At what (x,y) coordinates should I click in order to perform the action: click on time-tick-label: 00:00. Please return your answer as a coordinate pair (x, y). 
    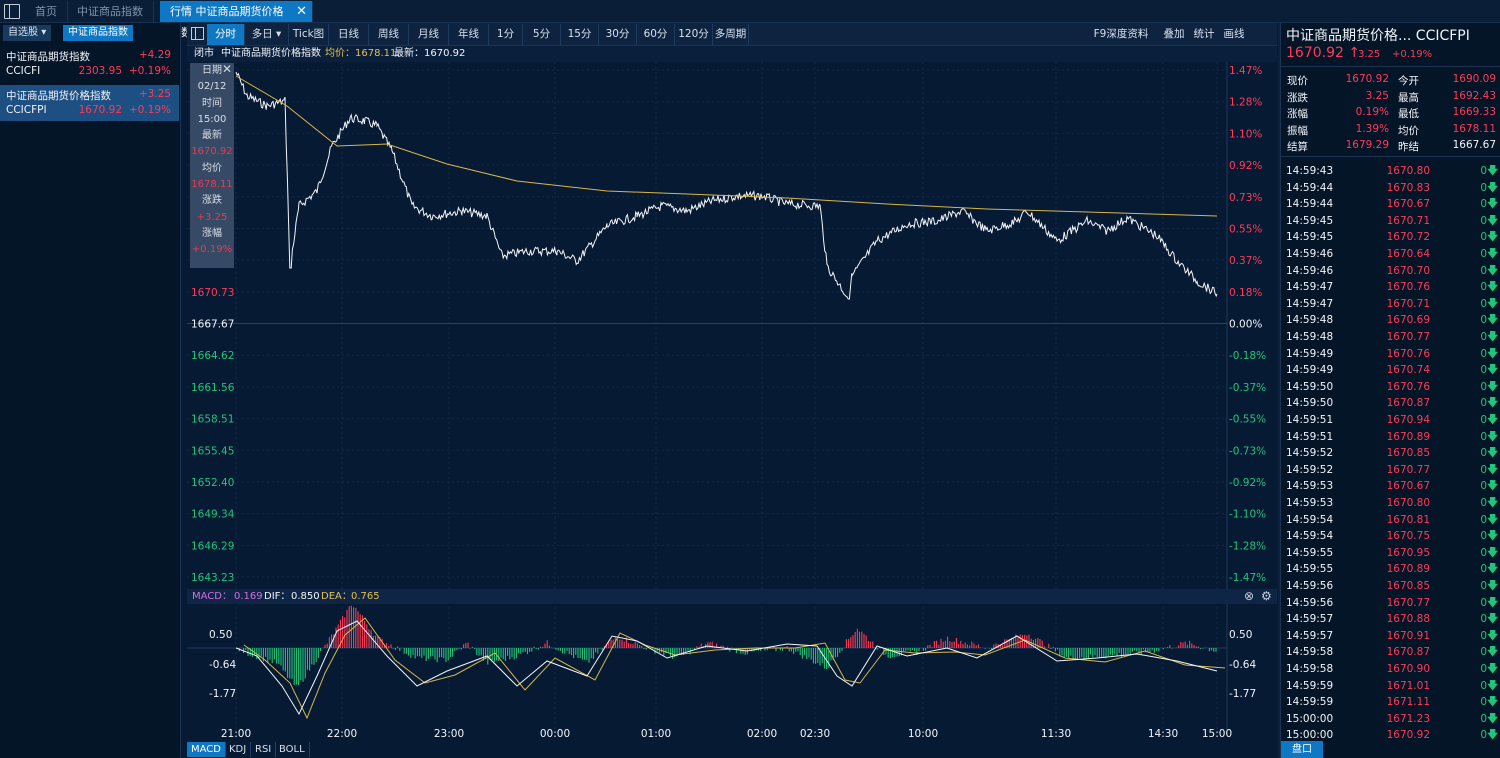
    Looking at the image, I should click on (555, 734).